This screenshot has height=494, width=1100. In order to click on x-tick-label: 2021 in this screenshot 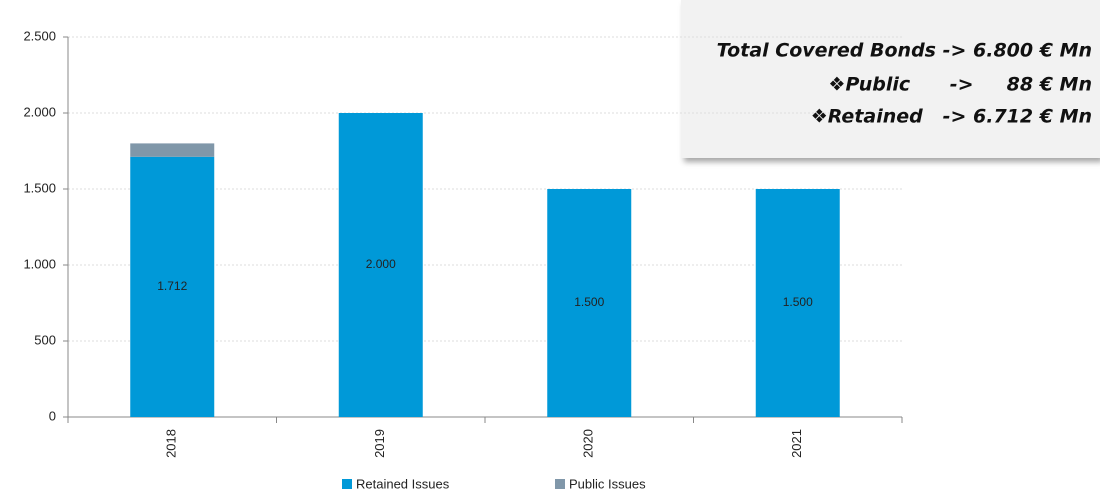, I will do `click(796, 443)`.